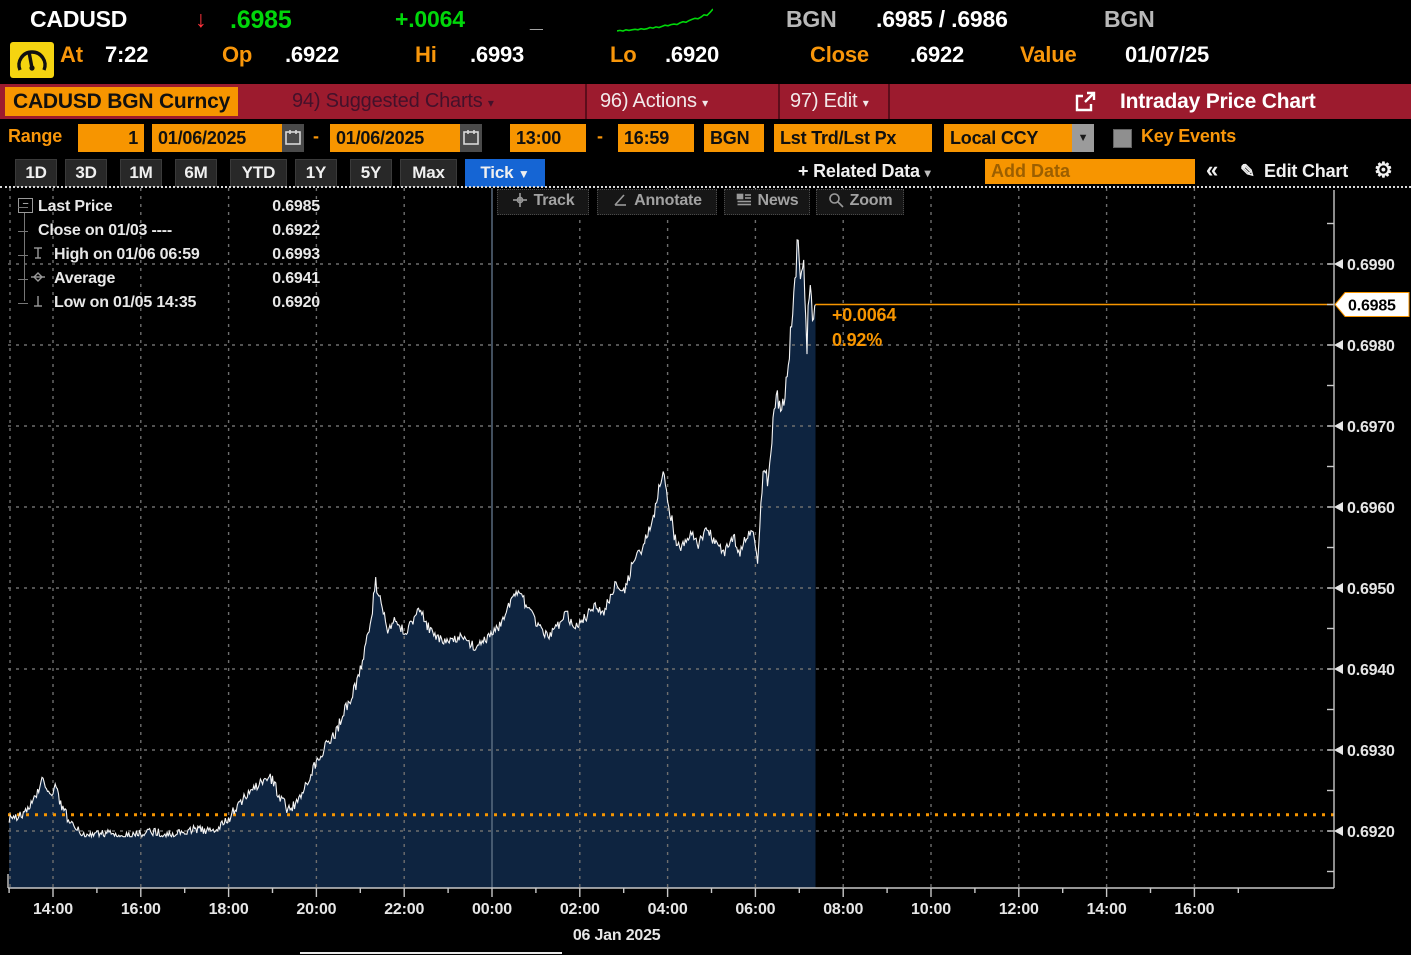  I want to click on stat-value-lo: .6920, so click(692, 54).